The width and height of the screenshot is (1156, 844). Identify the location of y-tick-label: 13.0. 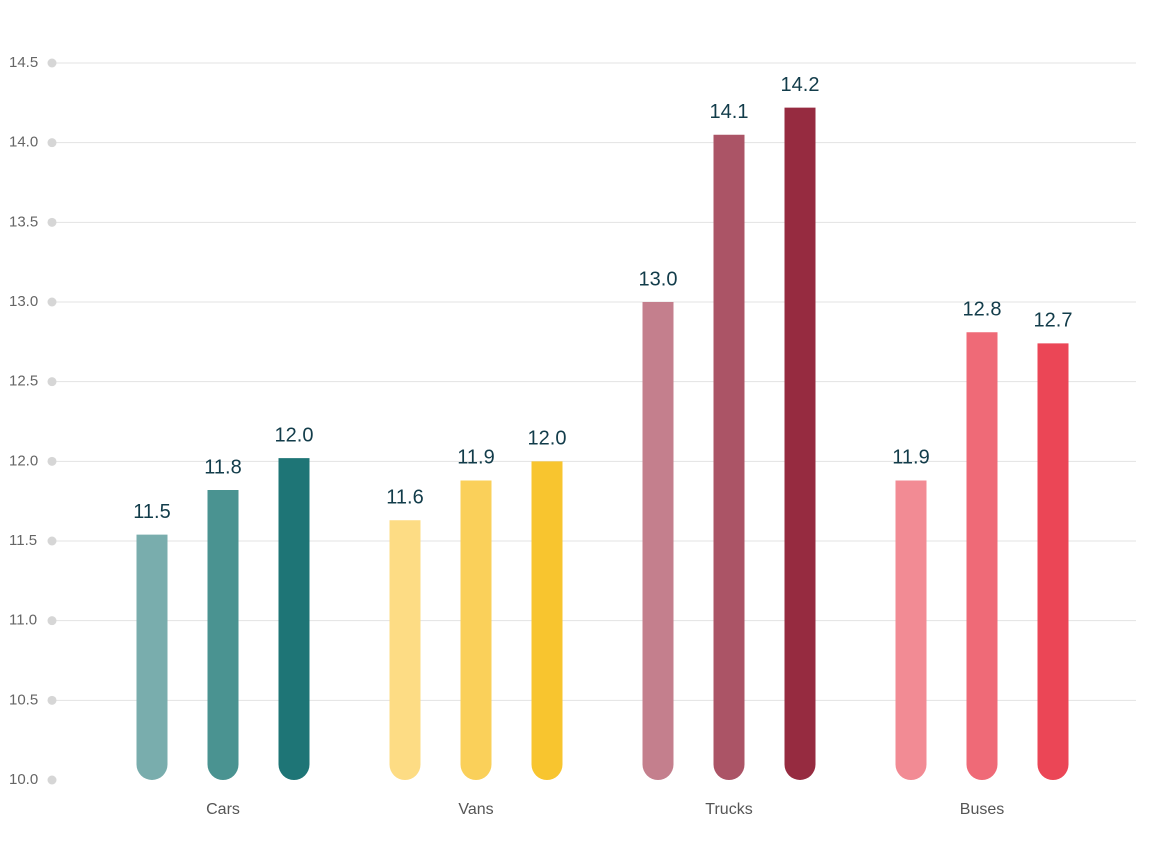
(23, 301).